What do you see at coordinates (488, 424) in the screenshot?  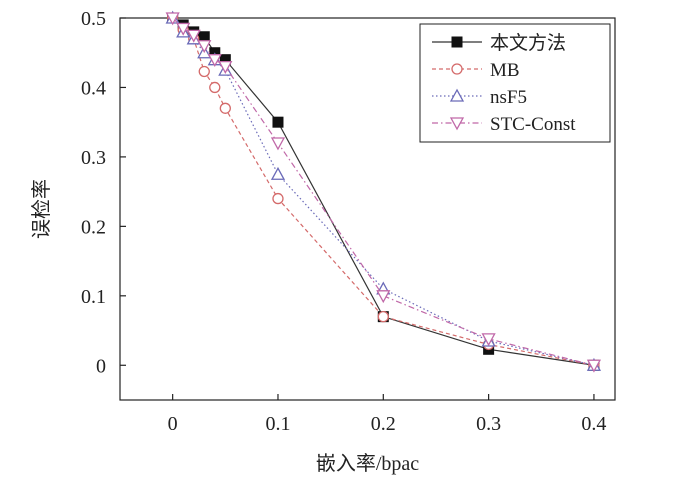 I see `x-tick-label: 0.3` at bounding box center [488, 424].